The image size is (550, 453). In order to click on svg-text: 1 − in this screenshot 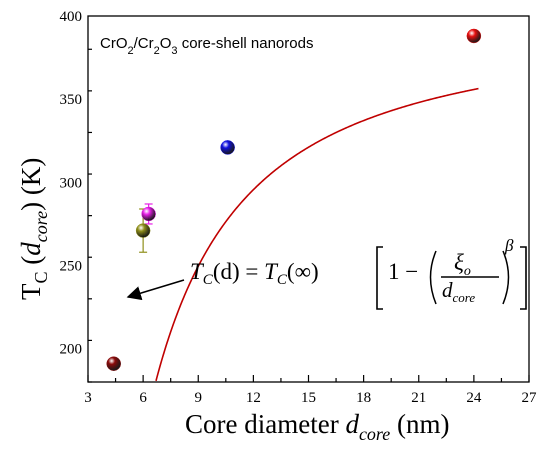, I will do `click(403, 271)`.